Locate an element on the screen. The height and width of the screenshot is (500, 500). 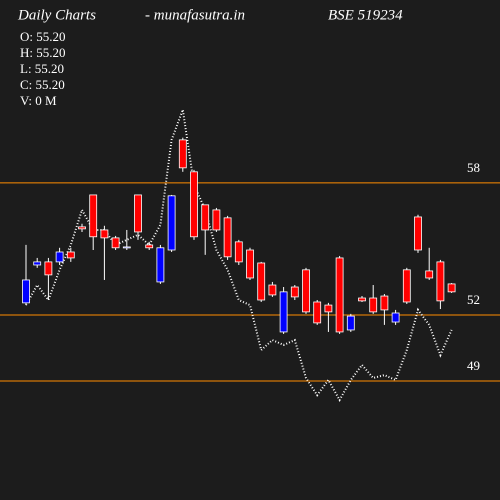
info-line: L: 55.20 is located at coordinates (42, 68).